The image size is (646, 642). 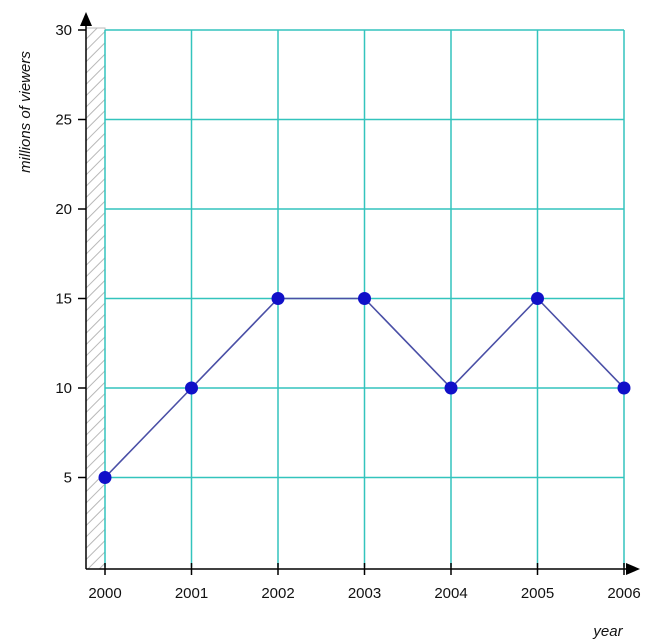 What do you see at coordinates (623, 593) in the screenshot?
I see `x-tick-label: 2006` at bounding box center [623, 593].